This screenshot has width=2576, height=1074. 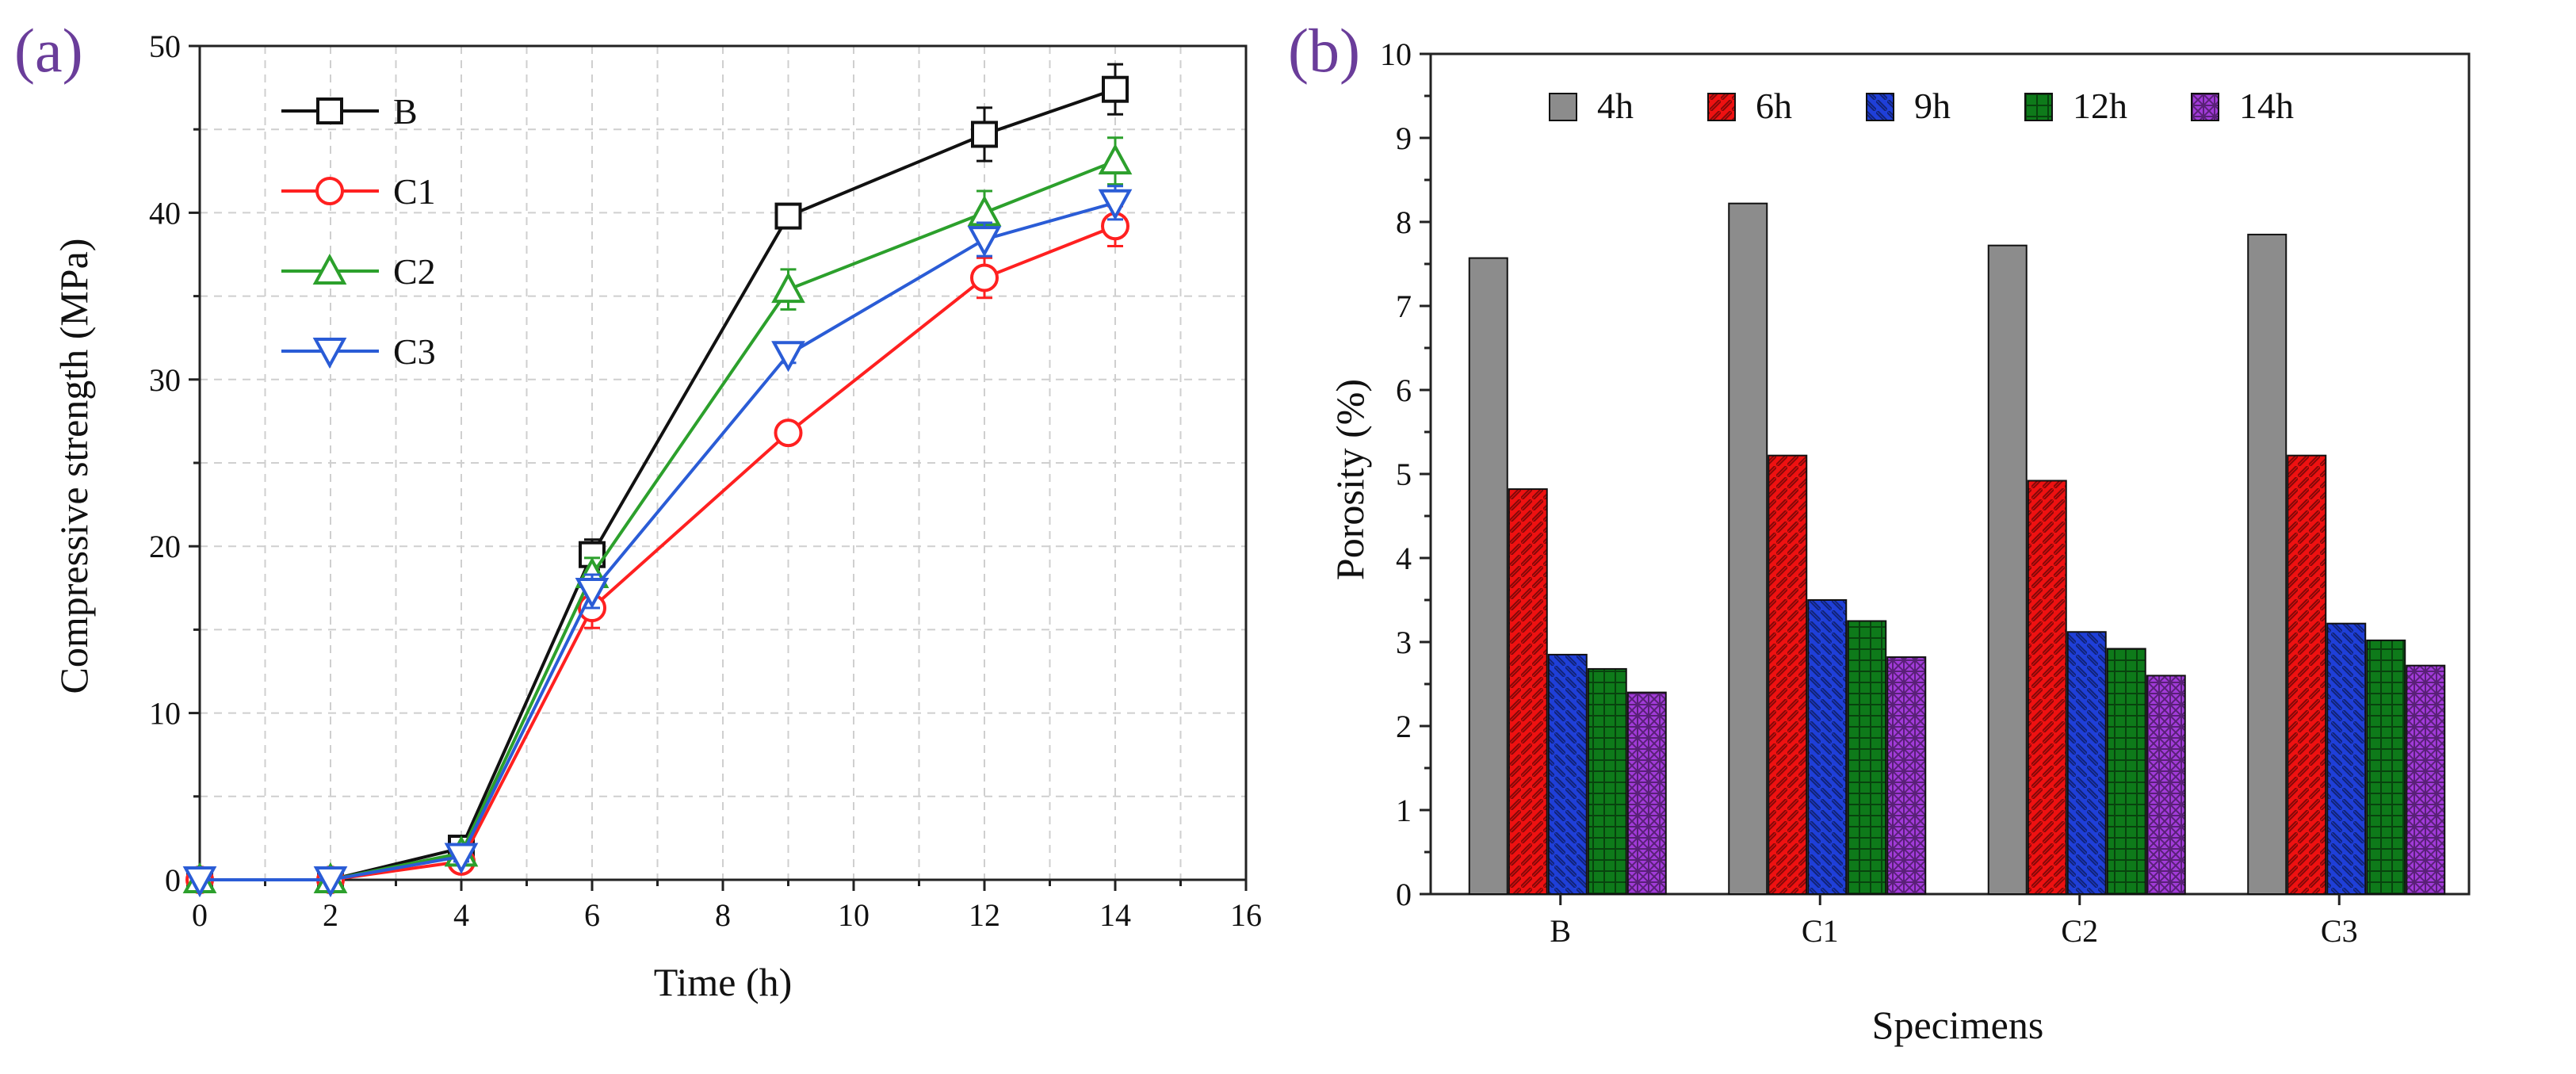 What do you see at coordinates (2205, 107) in the screenshot?
I see `legend-swatch-14h` at bounding box center [2205, 107].